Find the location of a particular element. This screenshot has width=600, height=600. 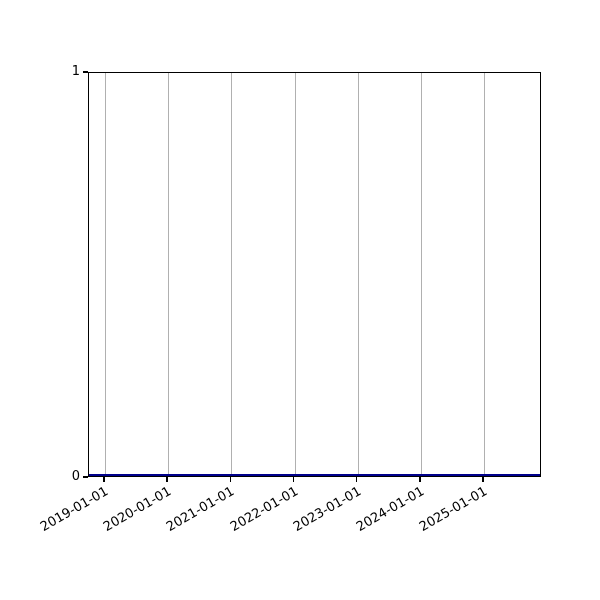

y-tick-label: 1 is located at coordinates (75, 71).